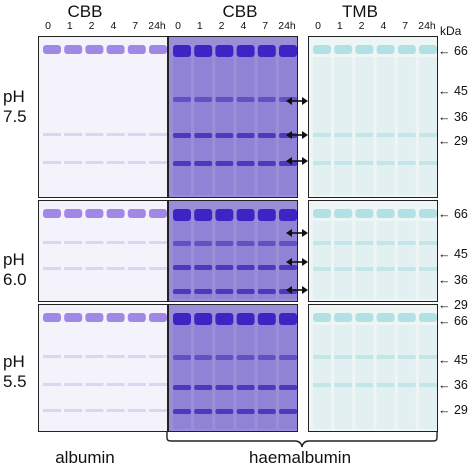 The image size is (472, 474). I want to click on bottom-label-albumin: albumin, so click(85, 457).